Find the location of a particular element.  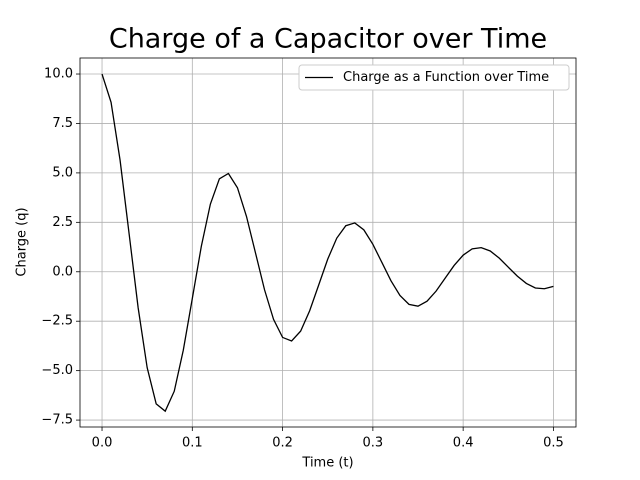

y-tick-label: −5.0 is located at coordinates (57, 370).